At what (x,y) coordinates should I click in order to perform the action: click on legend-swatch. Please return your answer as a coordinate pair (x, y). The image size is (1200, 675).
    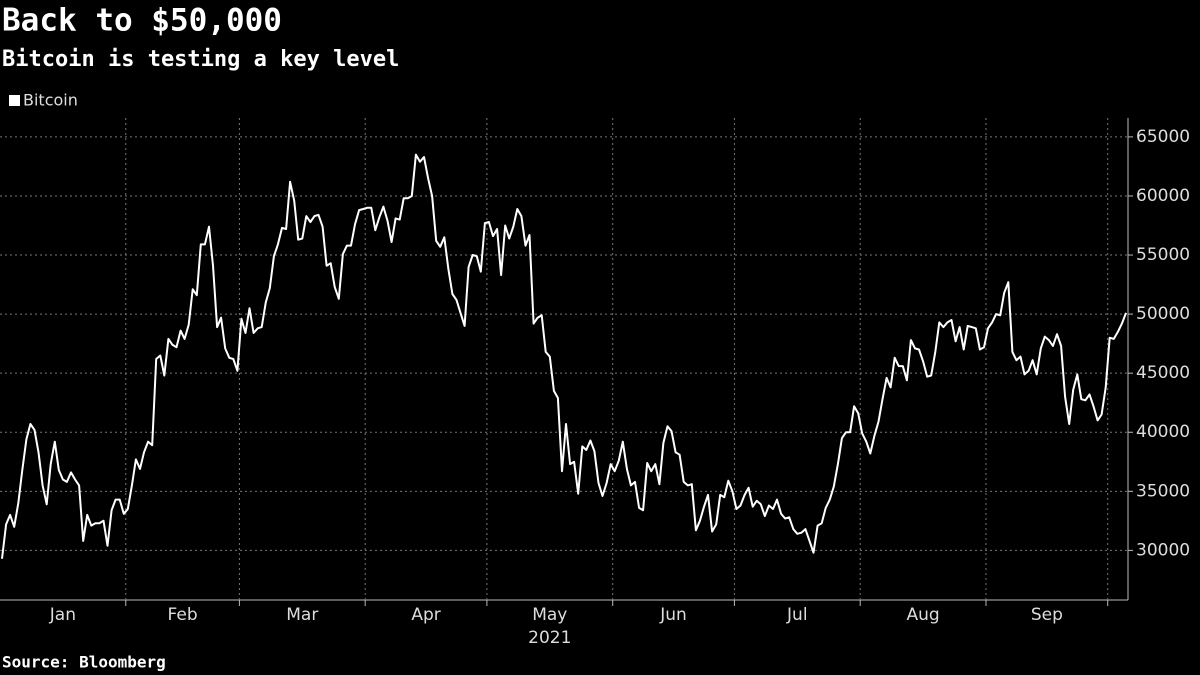
    Looking at the image, I should click on (14, 100).